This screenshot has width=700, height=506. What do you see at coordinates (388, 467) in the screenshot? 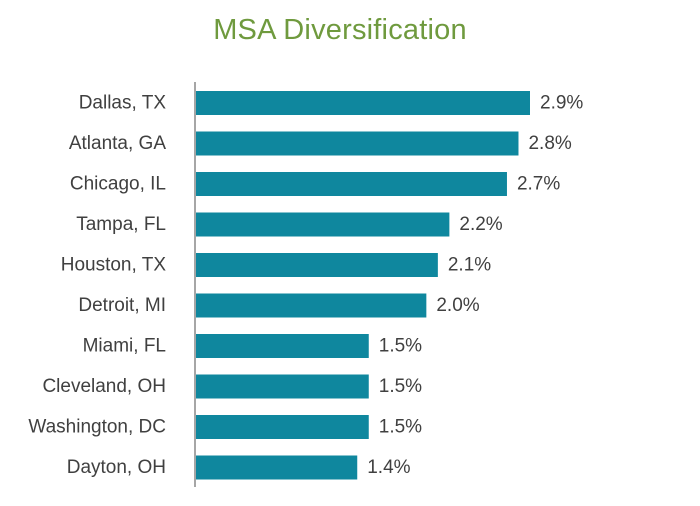
I see `value-label: 1.4%` at bounding box center [388, 467].